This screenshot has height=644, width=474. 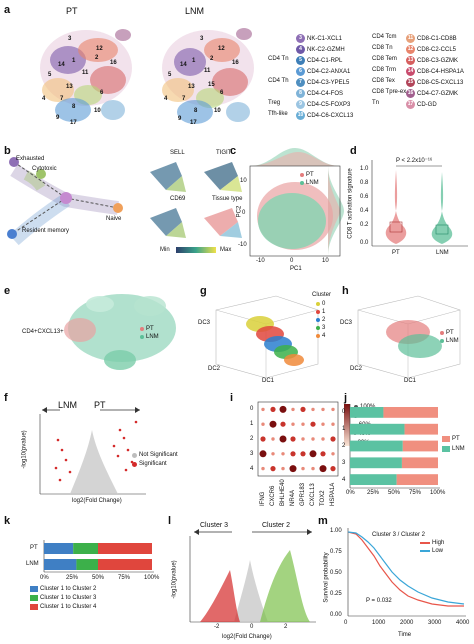 What do you see at coordinates (324, 304) in the screenshot?
I see `legend-text: 0` at bounding box center [324, 304].